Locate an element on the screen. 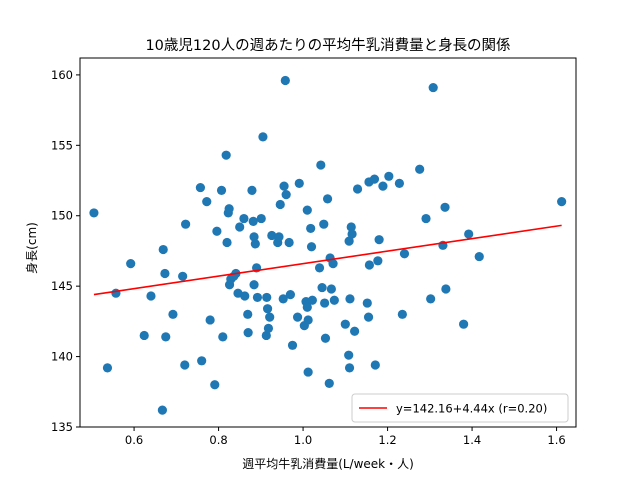 Image resolution: width=640 pixels, height=480 pixels. legend: y=142.16+4.44x (r=0.20) is located at coordinates (460, 408).